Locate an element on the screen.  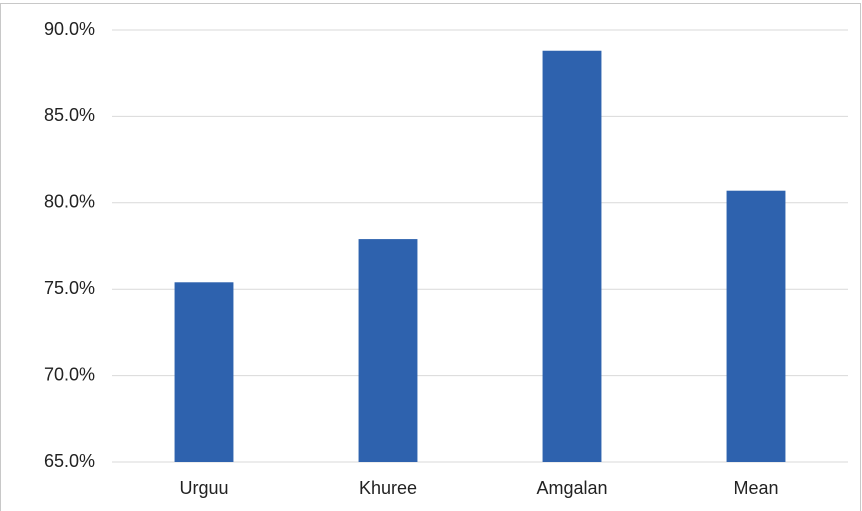
x-tick-label: Khuree is located at coordinates (388, 488).